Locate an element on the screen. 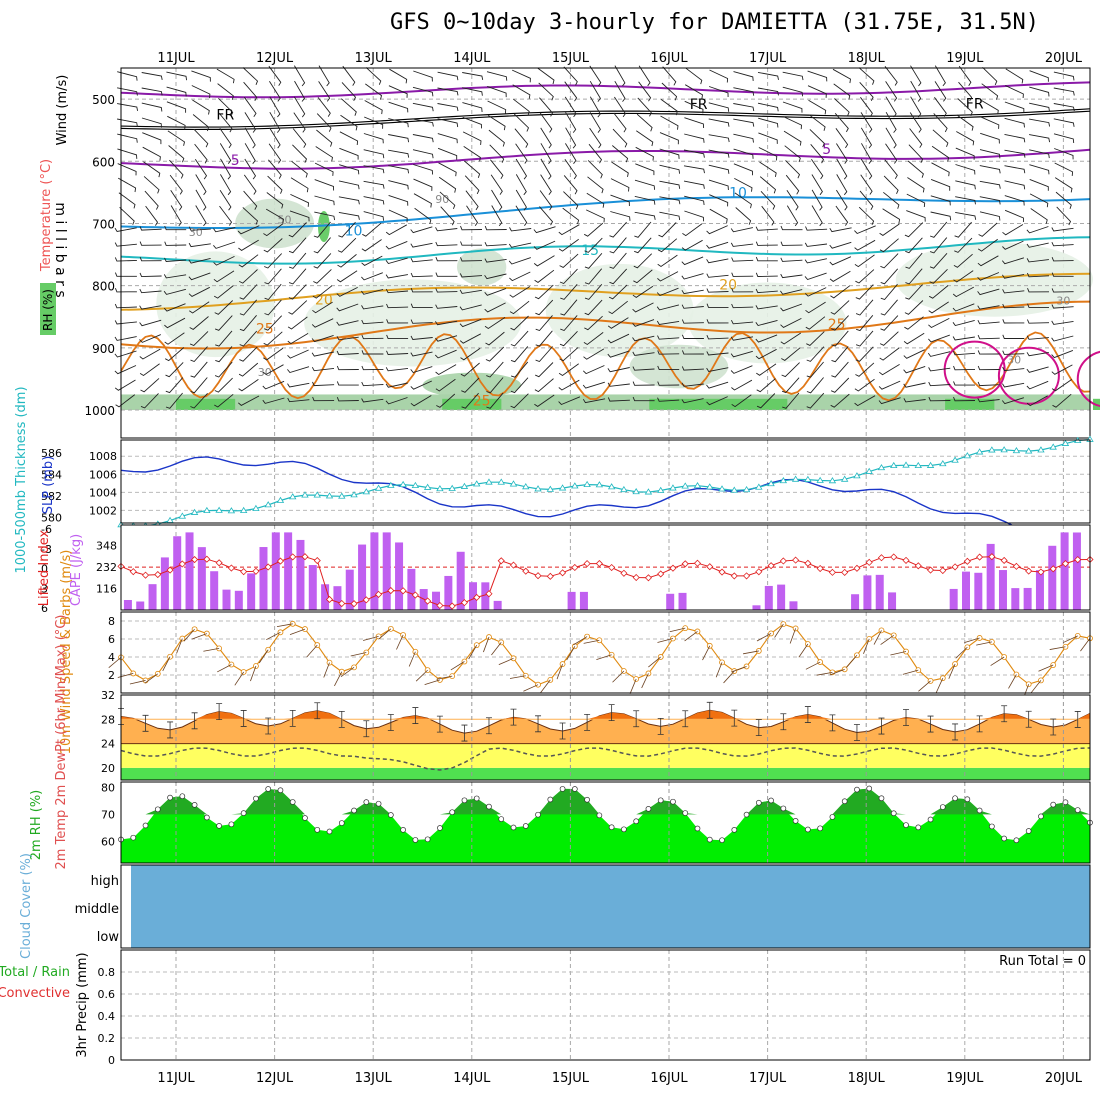 This screenshot has width=1100, height=1100. precip-panel-frame is located at coordinates (605, 1005).